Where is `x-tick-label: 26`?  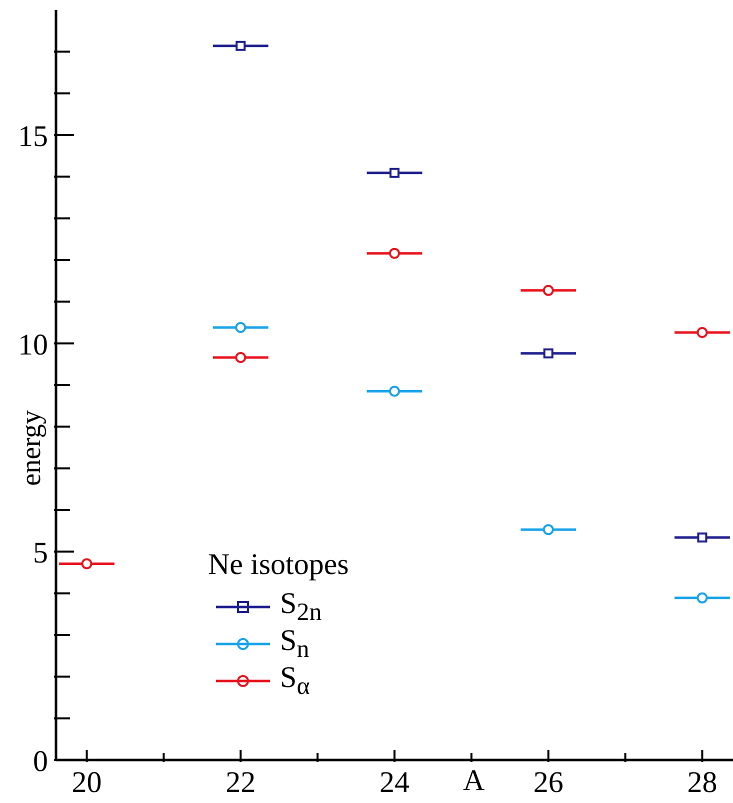
x-tick-label: 26 is located at coordinates (548, 782).